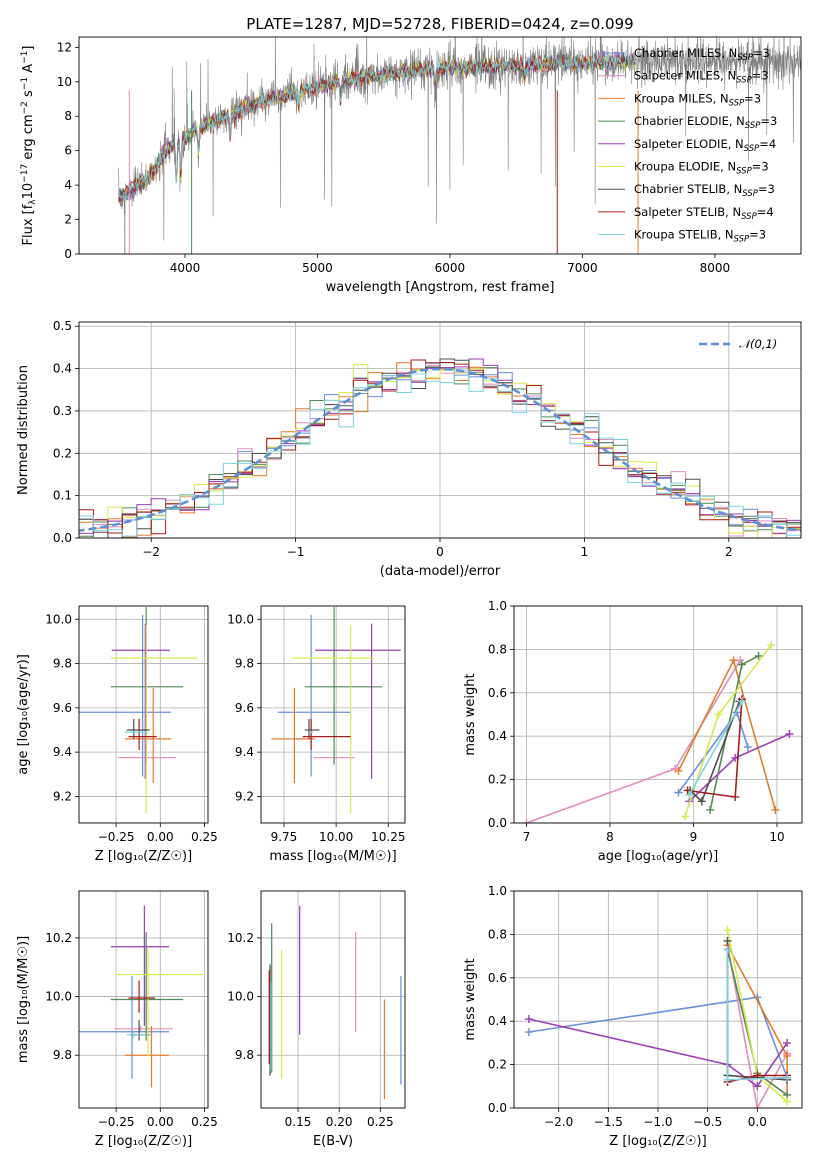  I want to click on x-tick-label: 10.00, so click(336, 837).